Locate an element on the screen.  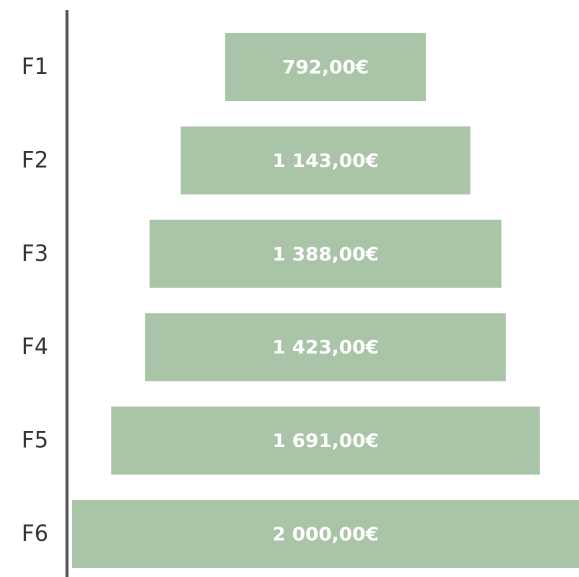
value-label: 1 143,00€ is located at coordinates (325, 161).